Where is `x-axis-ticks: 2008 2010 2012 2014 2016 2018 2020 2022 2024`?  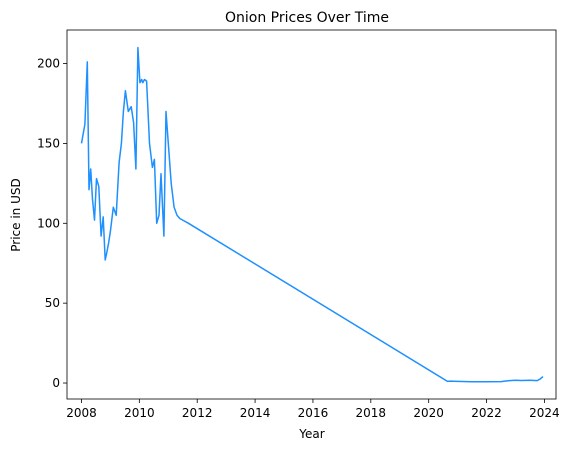
x-axis-ticks: 2008 2010 2012 2014 2016 2018 2020 2022 2024 is located at coordinates (313, 409).